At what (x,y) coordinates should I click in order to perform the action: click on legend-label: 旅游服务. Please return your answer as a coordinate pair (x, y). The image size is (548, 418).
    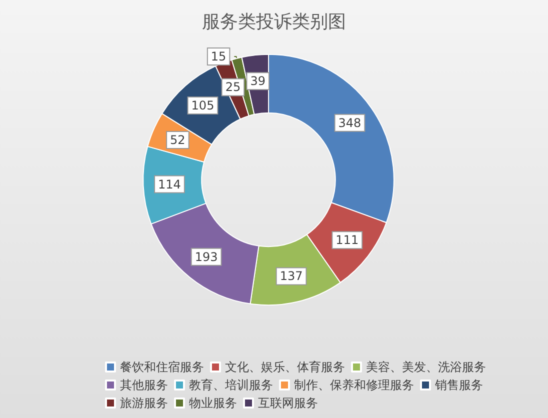
    Looking at the image, I should click on (144, 403).